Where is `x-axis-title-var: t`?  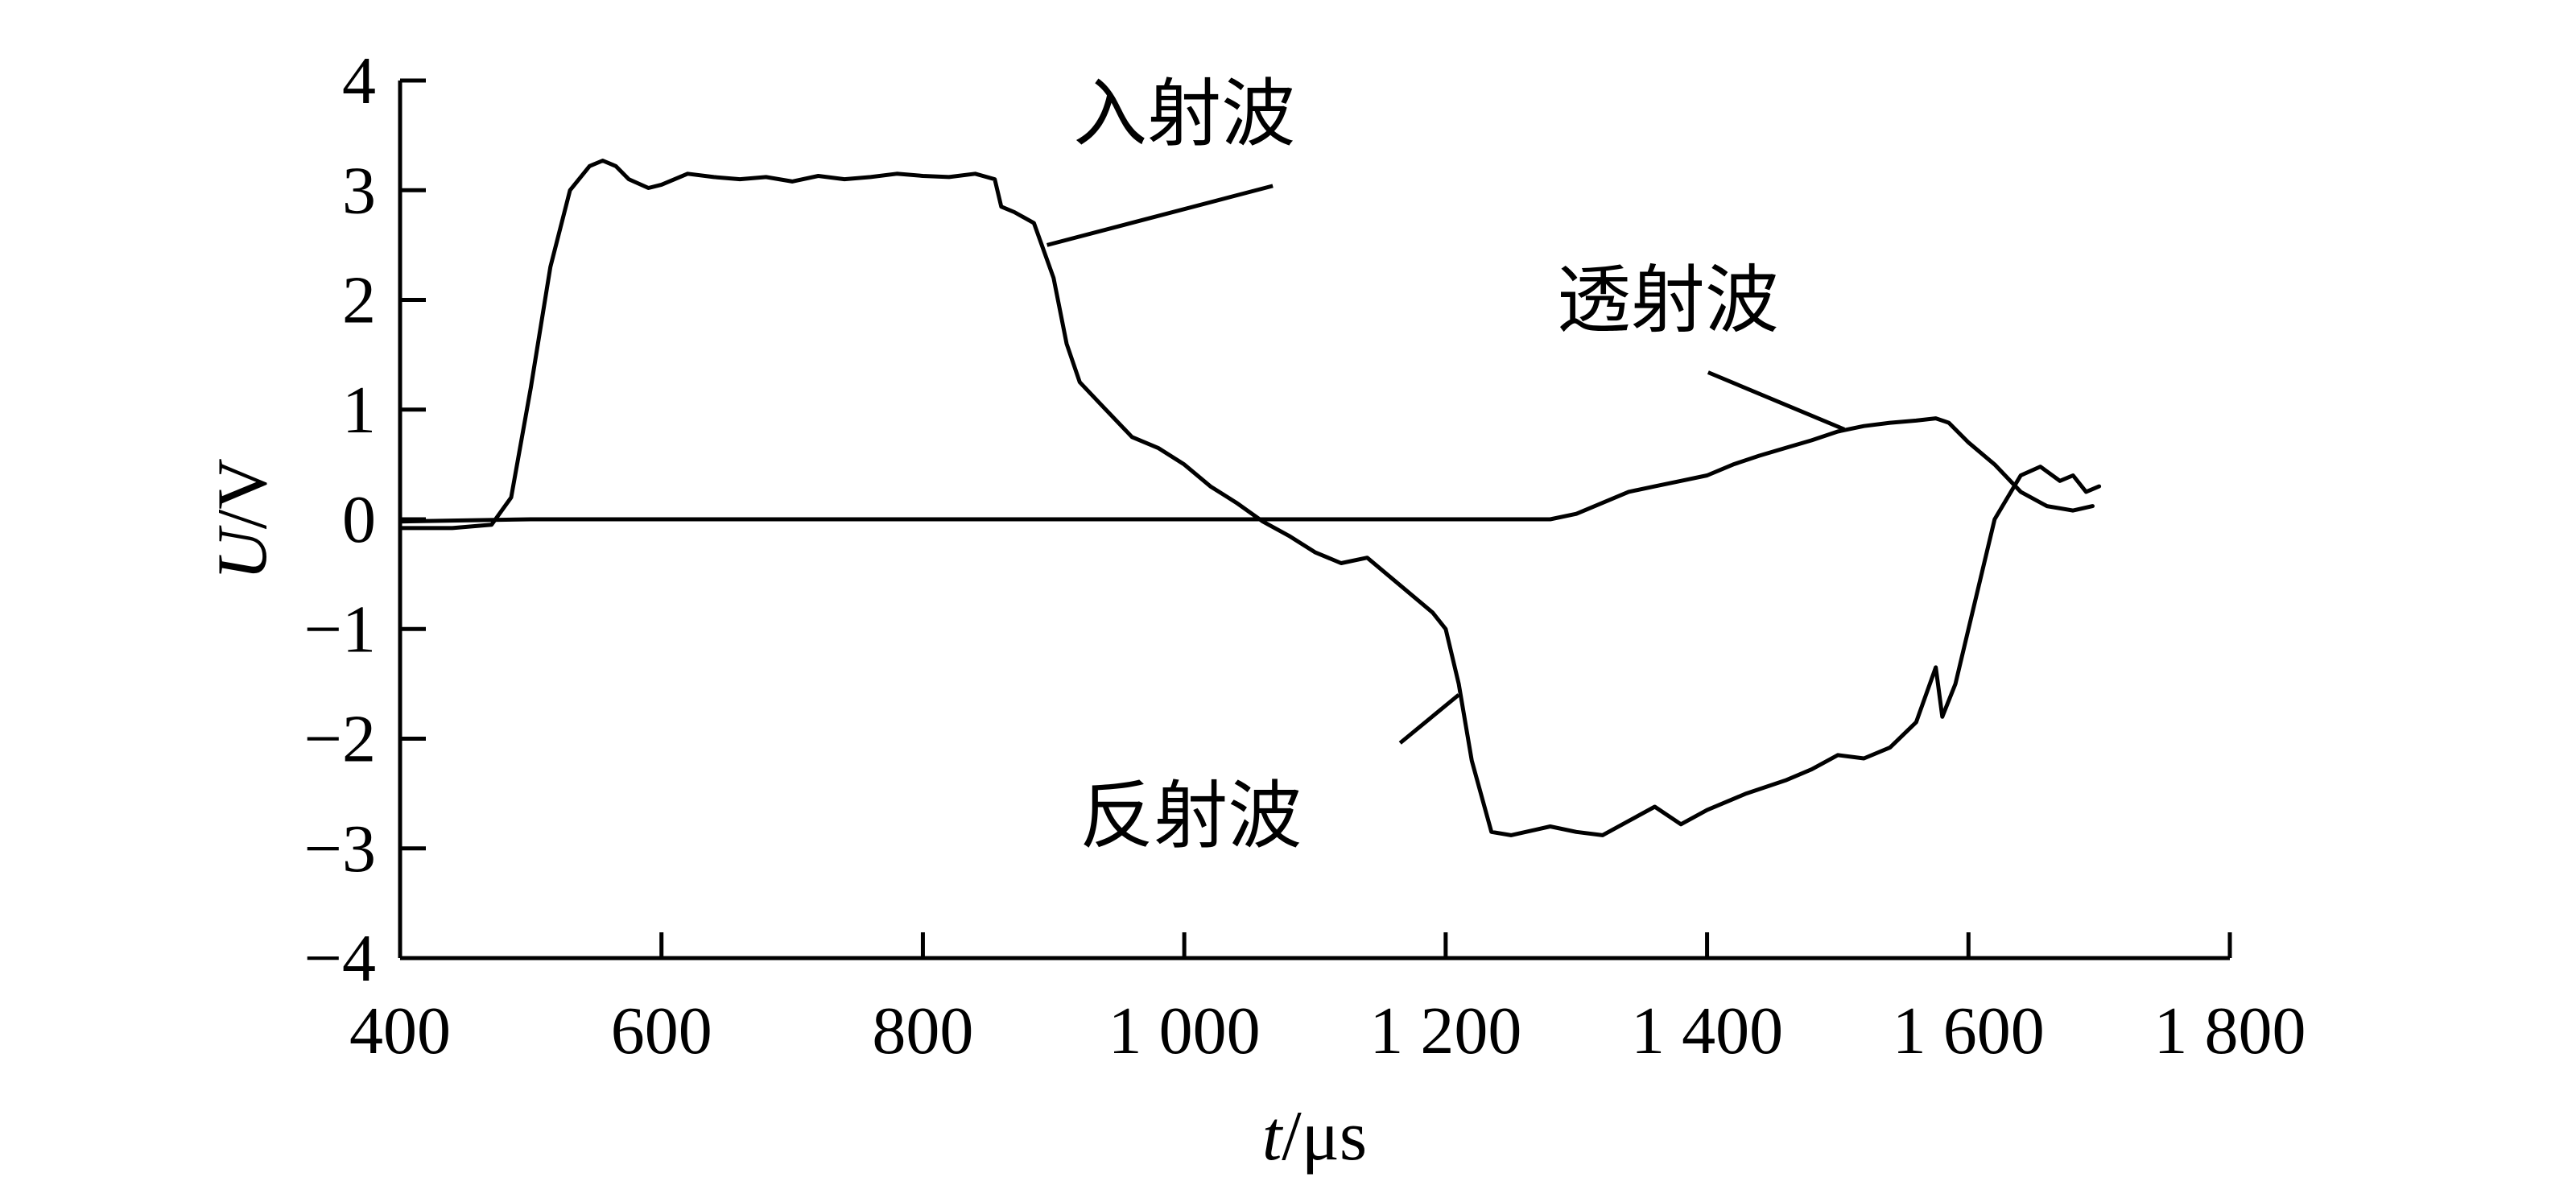 x-axis-title-var: t is located at coordinates (1273, 1136).